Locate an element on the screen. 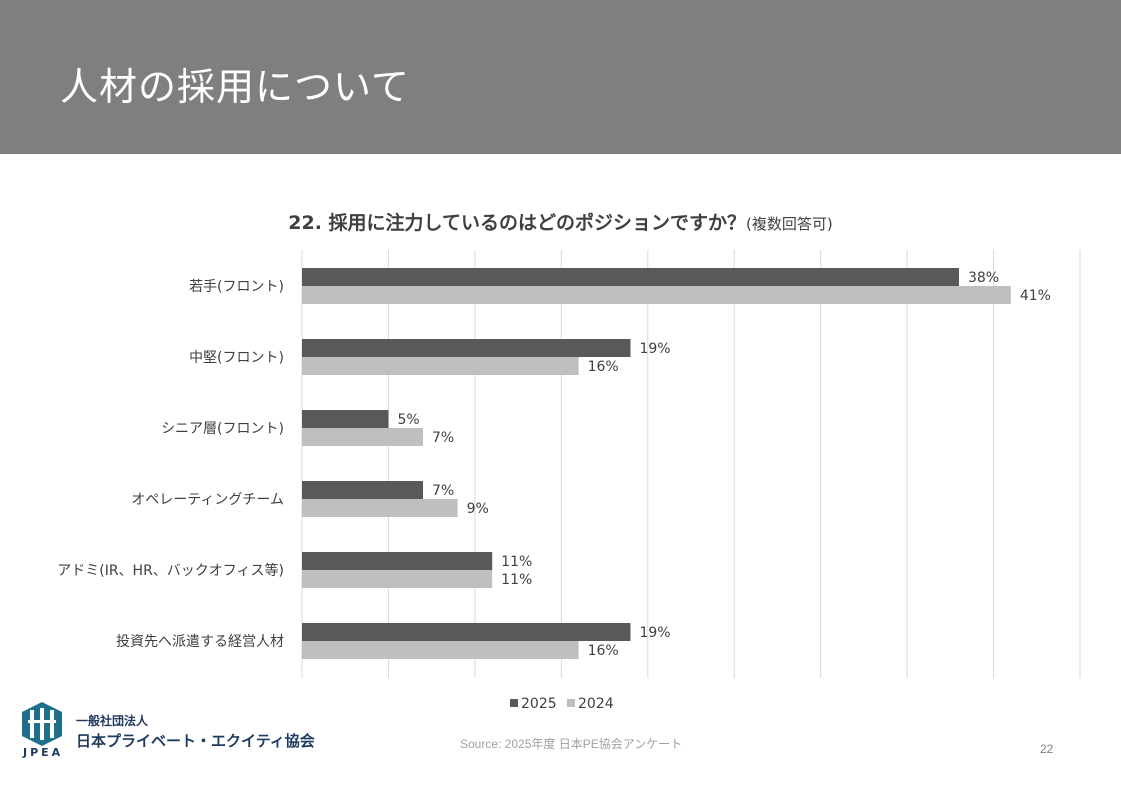  logo-abbr: JPEA is located at coordinates (43, 752).